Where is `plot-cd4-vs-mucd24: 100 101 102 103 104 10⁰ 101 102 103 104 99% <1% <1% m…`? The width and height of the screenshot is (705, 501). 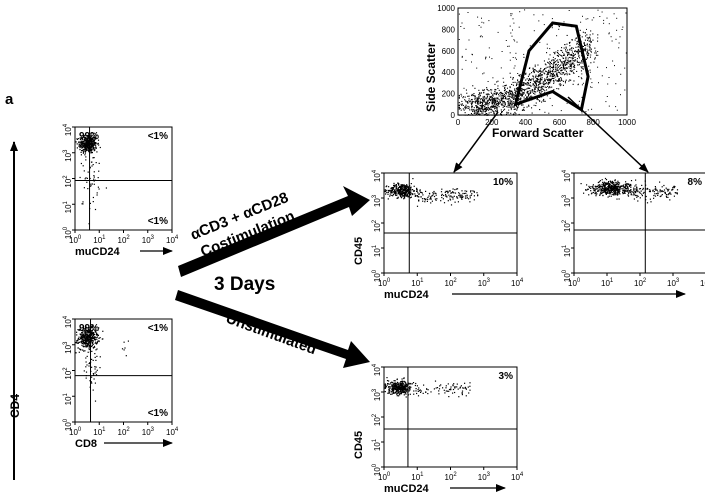
plot-cd4-vs-mucd24: 100 101 102 103 104 10⁰ 101 102 103 104 99% <1% <1% m… is located at coordinates (121, 190).